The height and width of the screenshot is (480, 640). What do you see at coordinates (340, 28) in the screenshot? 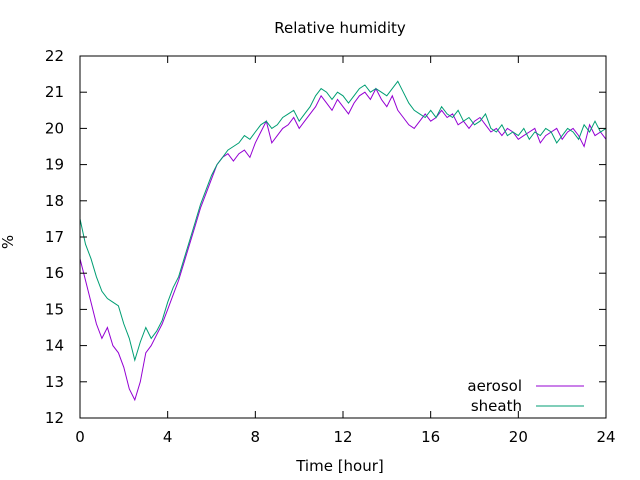
I see `chart-title: Relative humidity` at bounding box center [340, 28].